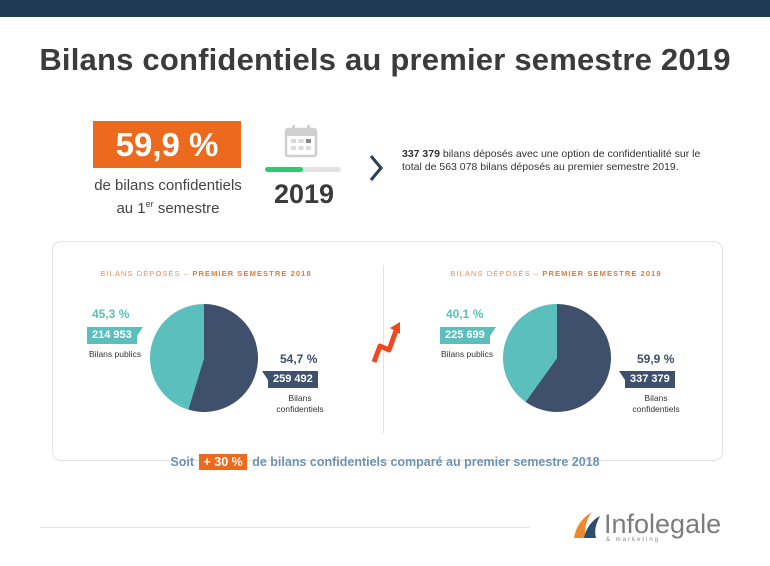  I want to click on calendar-icon, so click(301, 141).